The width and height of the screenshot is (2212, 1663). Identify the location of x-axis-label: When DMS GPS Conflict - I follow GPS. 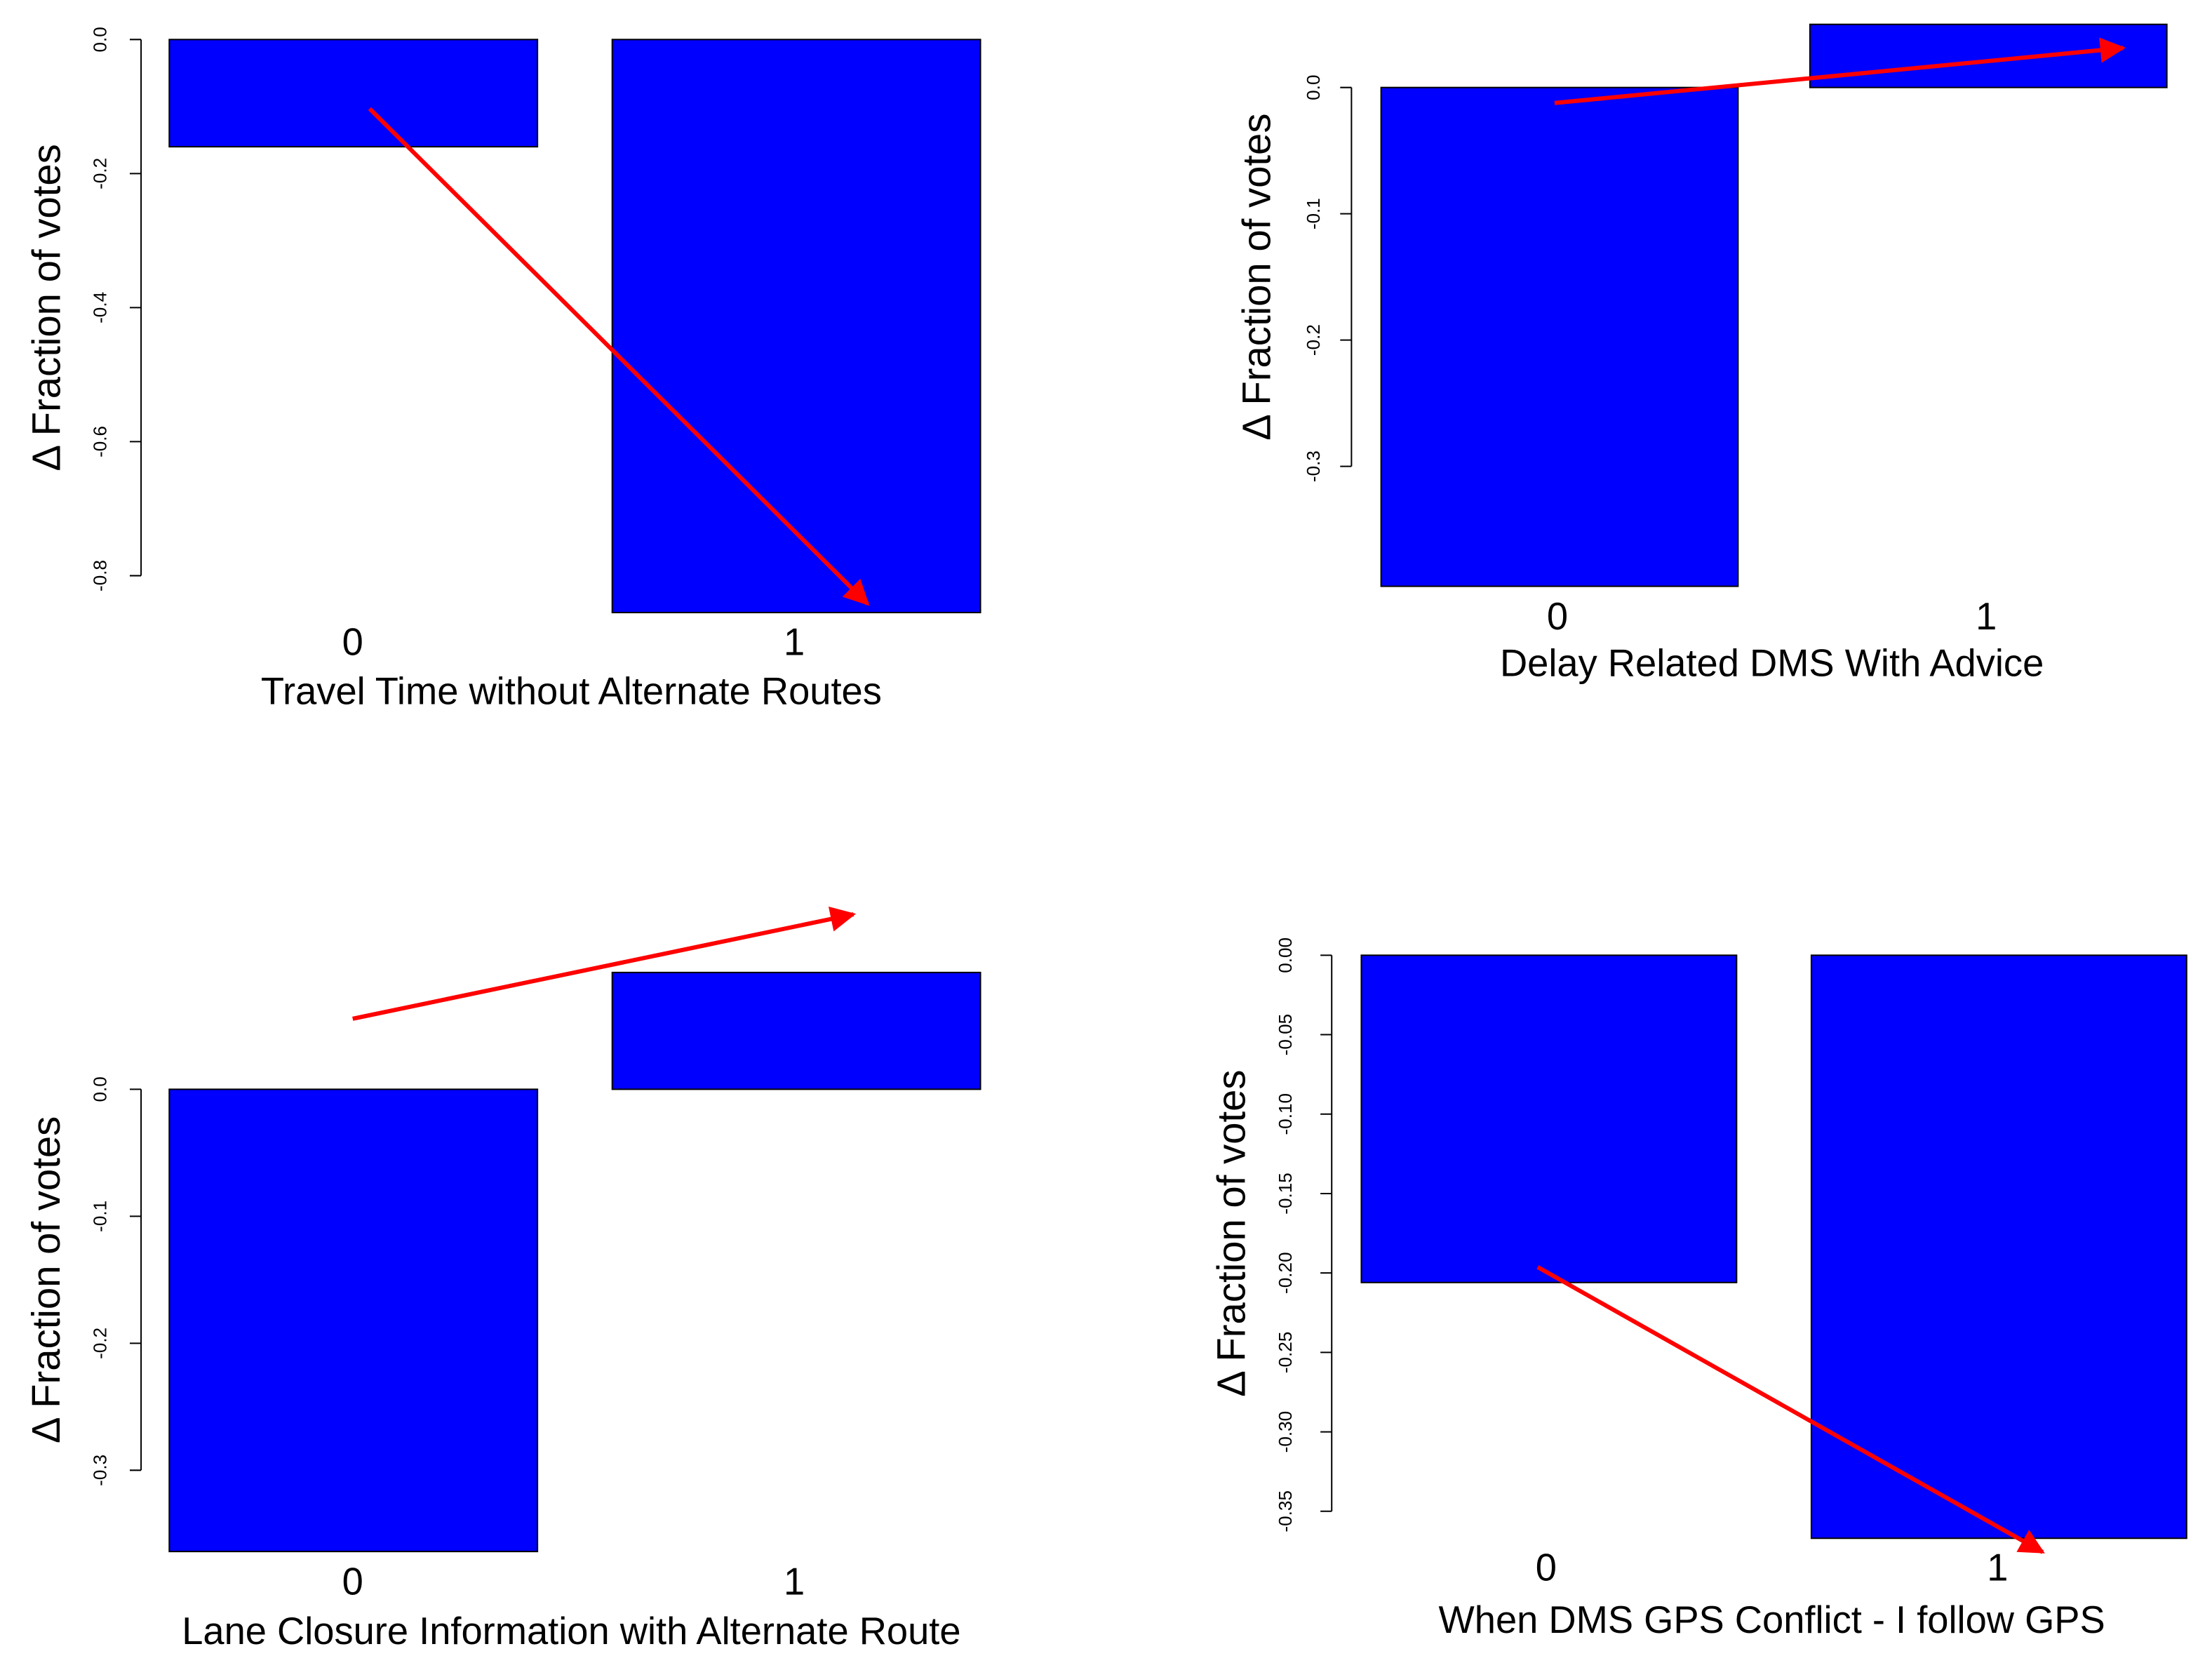
(1772, 1619).